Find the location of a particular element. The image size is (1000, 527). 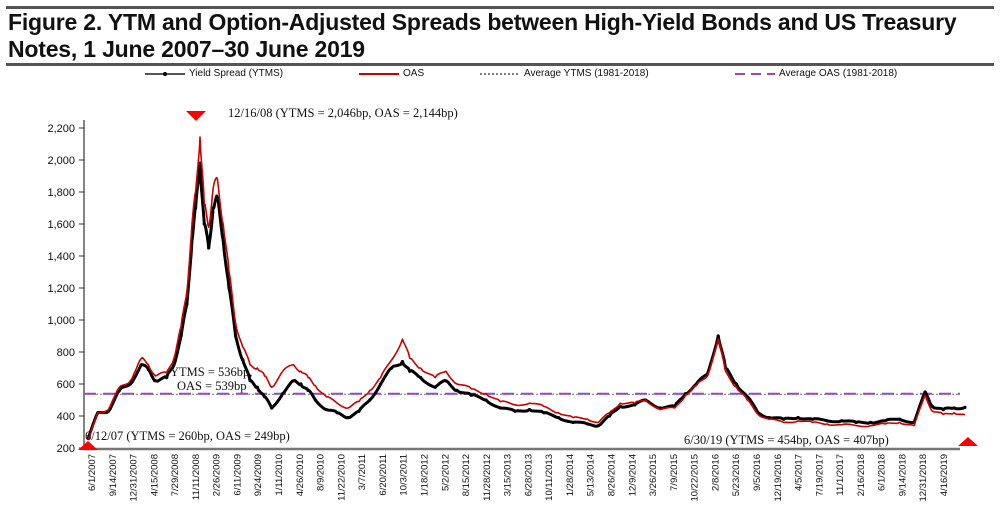

x-tick-label: 12/19/2016 is located at coordinates (778, 478).